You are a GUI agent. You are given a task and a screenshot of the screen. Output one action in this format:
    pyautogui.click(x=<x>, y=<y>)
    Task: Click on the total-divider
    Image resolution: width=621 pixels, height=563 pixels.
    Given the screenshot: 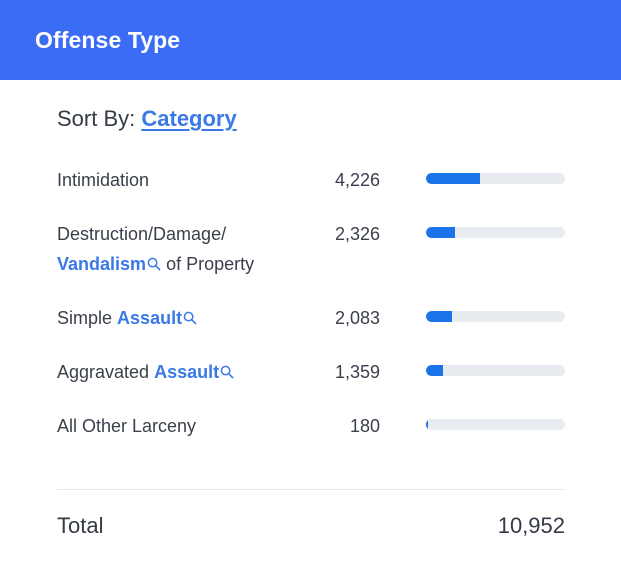 What is the action you would take?
    pyautogui.click(x=311, y=489)
    